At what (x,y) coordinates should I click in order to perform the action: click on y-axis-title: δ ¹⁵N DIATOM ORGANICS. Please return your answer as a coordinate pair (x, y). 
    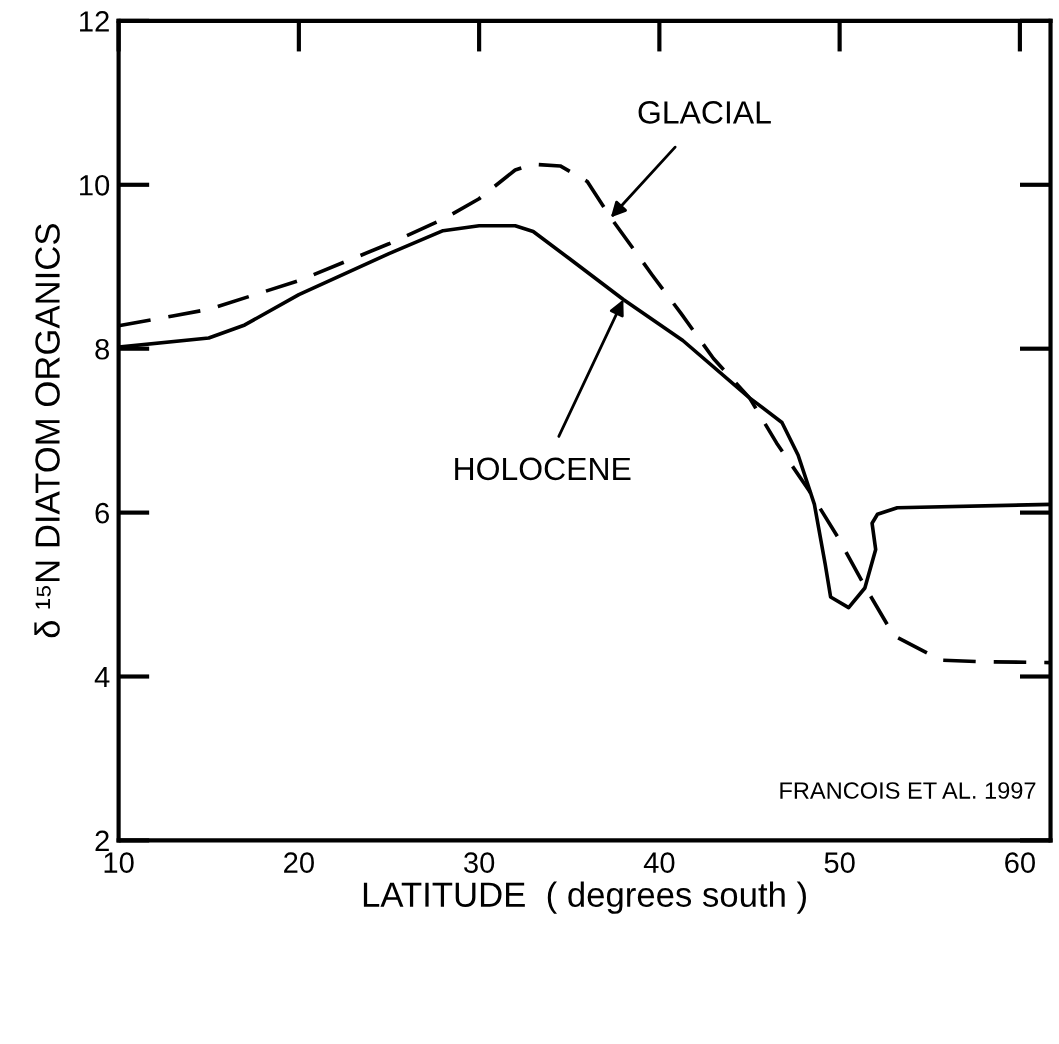
    Looking at the image, I should click on (47, 431).